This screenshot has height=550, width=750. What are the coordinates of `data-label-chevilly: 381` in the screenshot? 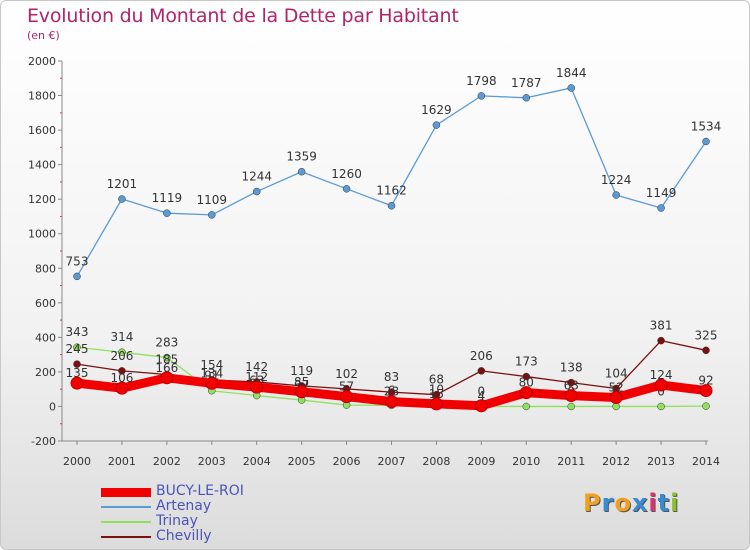 It's located at (661, 326).